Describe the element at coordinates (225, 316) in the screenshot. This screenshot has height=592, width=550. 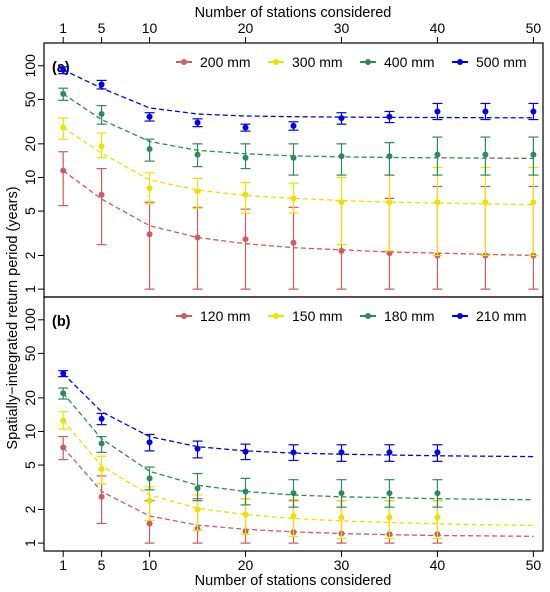
I see `legend-label: 120 mm` at that location.